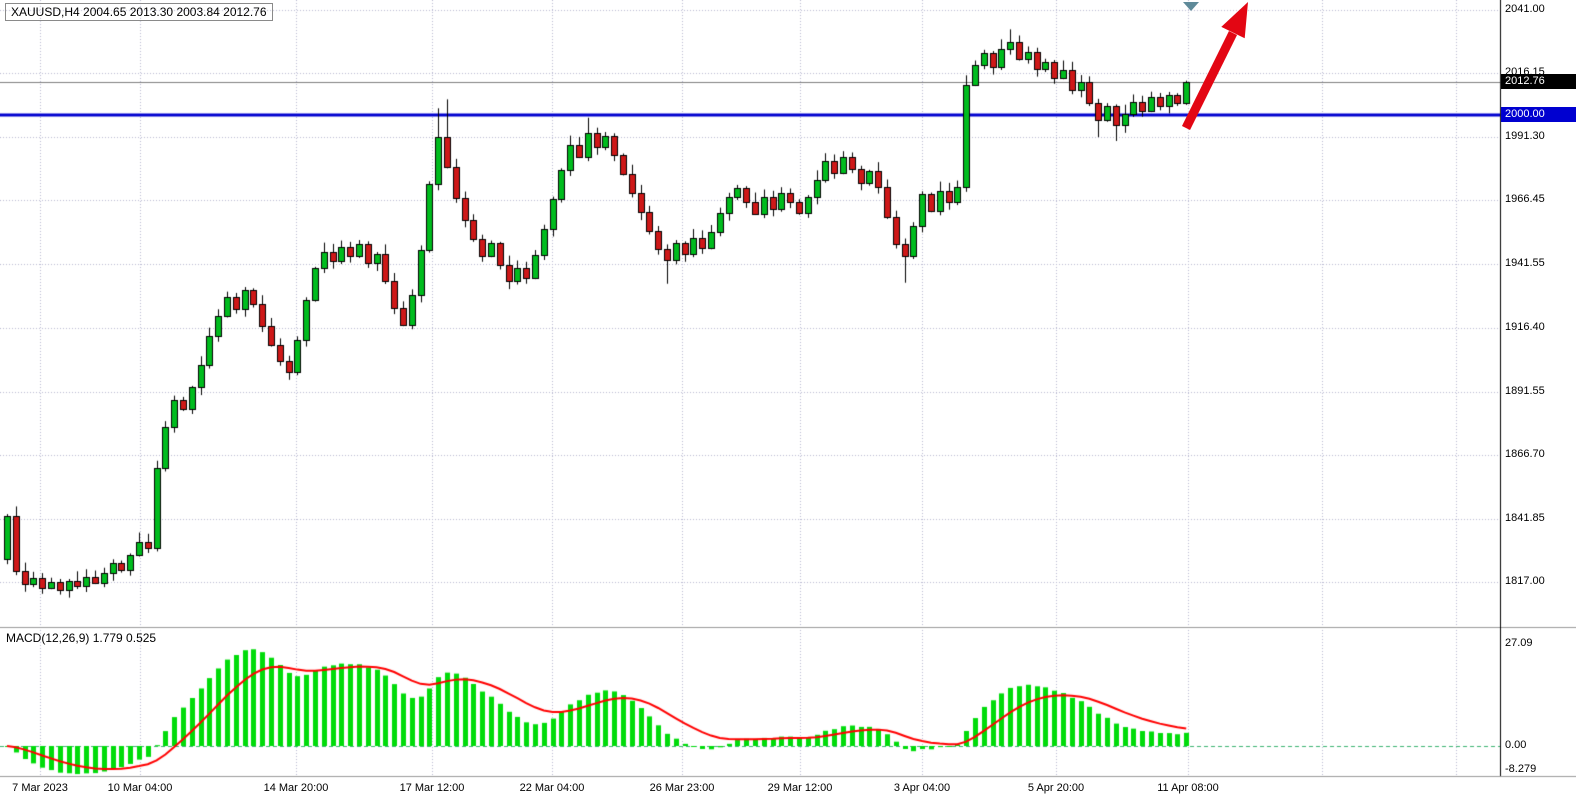  Describe the element at coordinates (1516, 745) in the screenshot. I see `indicator-axis-label: 0.00` at that location.